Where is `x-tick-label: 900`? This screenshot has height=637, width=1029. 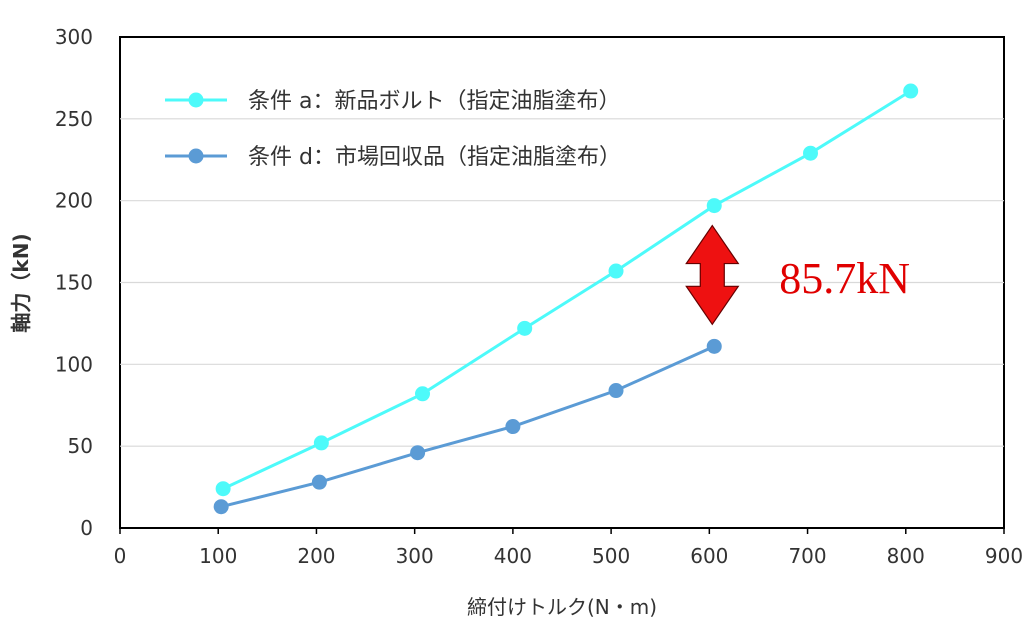 x-tick-label: 900 is located at coordinates (1004, 556).